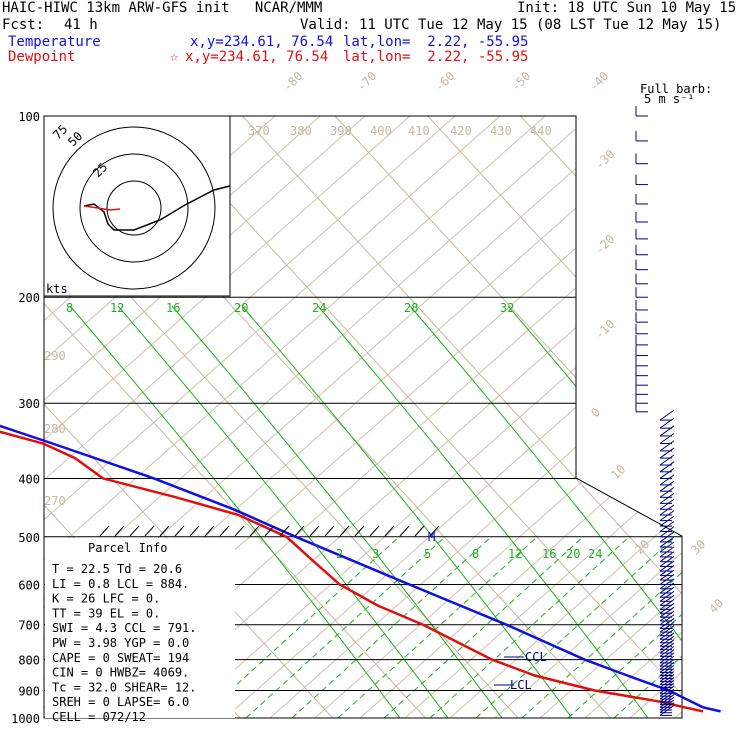 The image size is (740, 740). What do you see at coordinates (604, 244) in the screenshot?
I see `isotherm-label: -20` at bounding box center [604, 244].